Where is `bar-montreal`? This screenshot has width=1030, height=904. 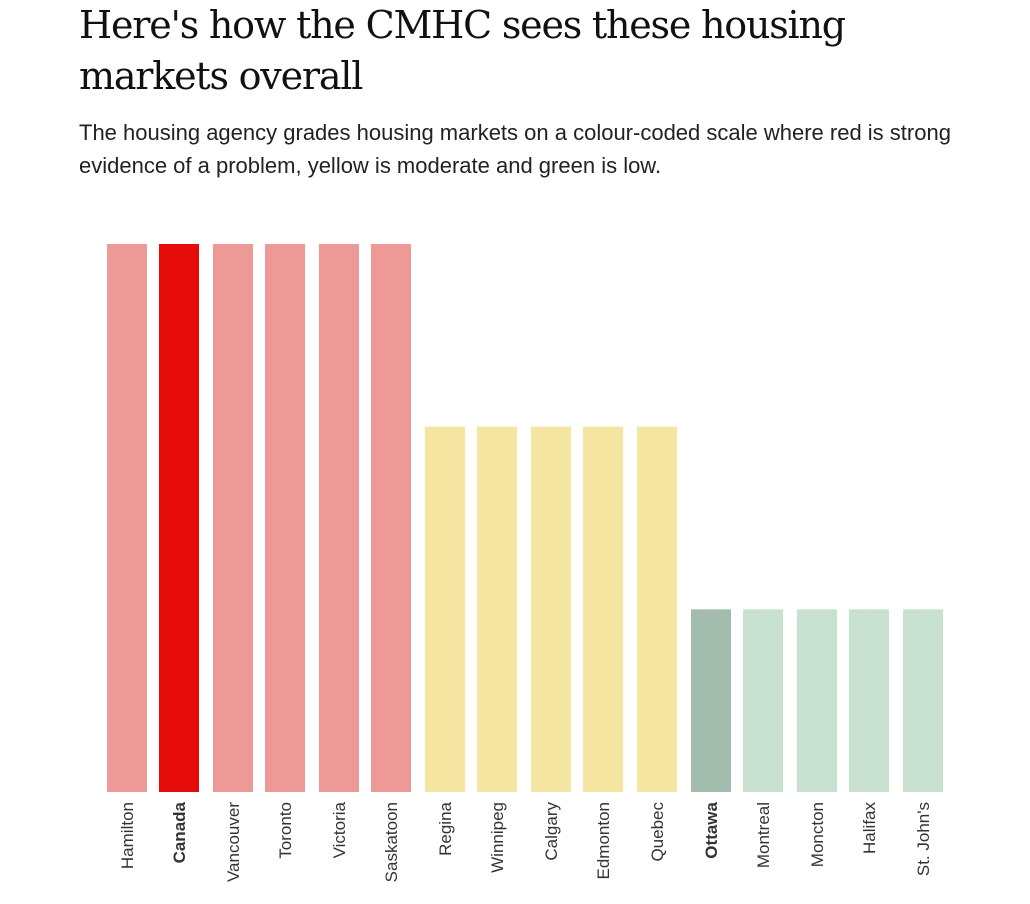 bar-montreal is located at coordinates (763, 700).